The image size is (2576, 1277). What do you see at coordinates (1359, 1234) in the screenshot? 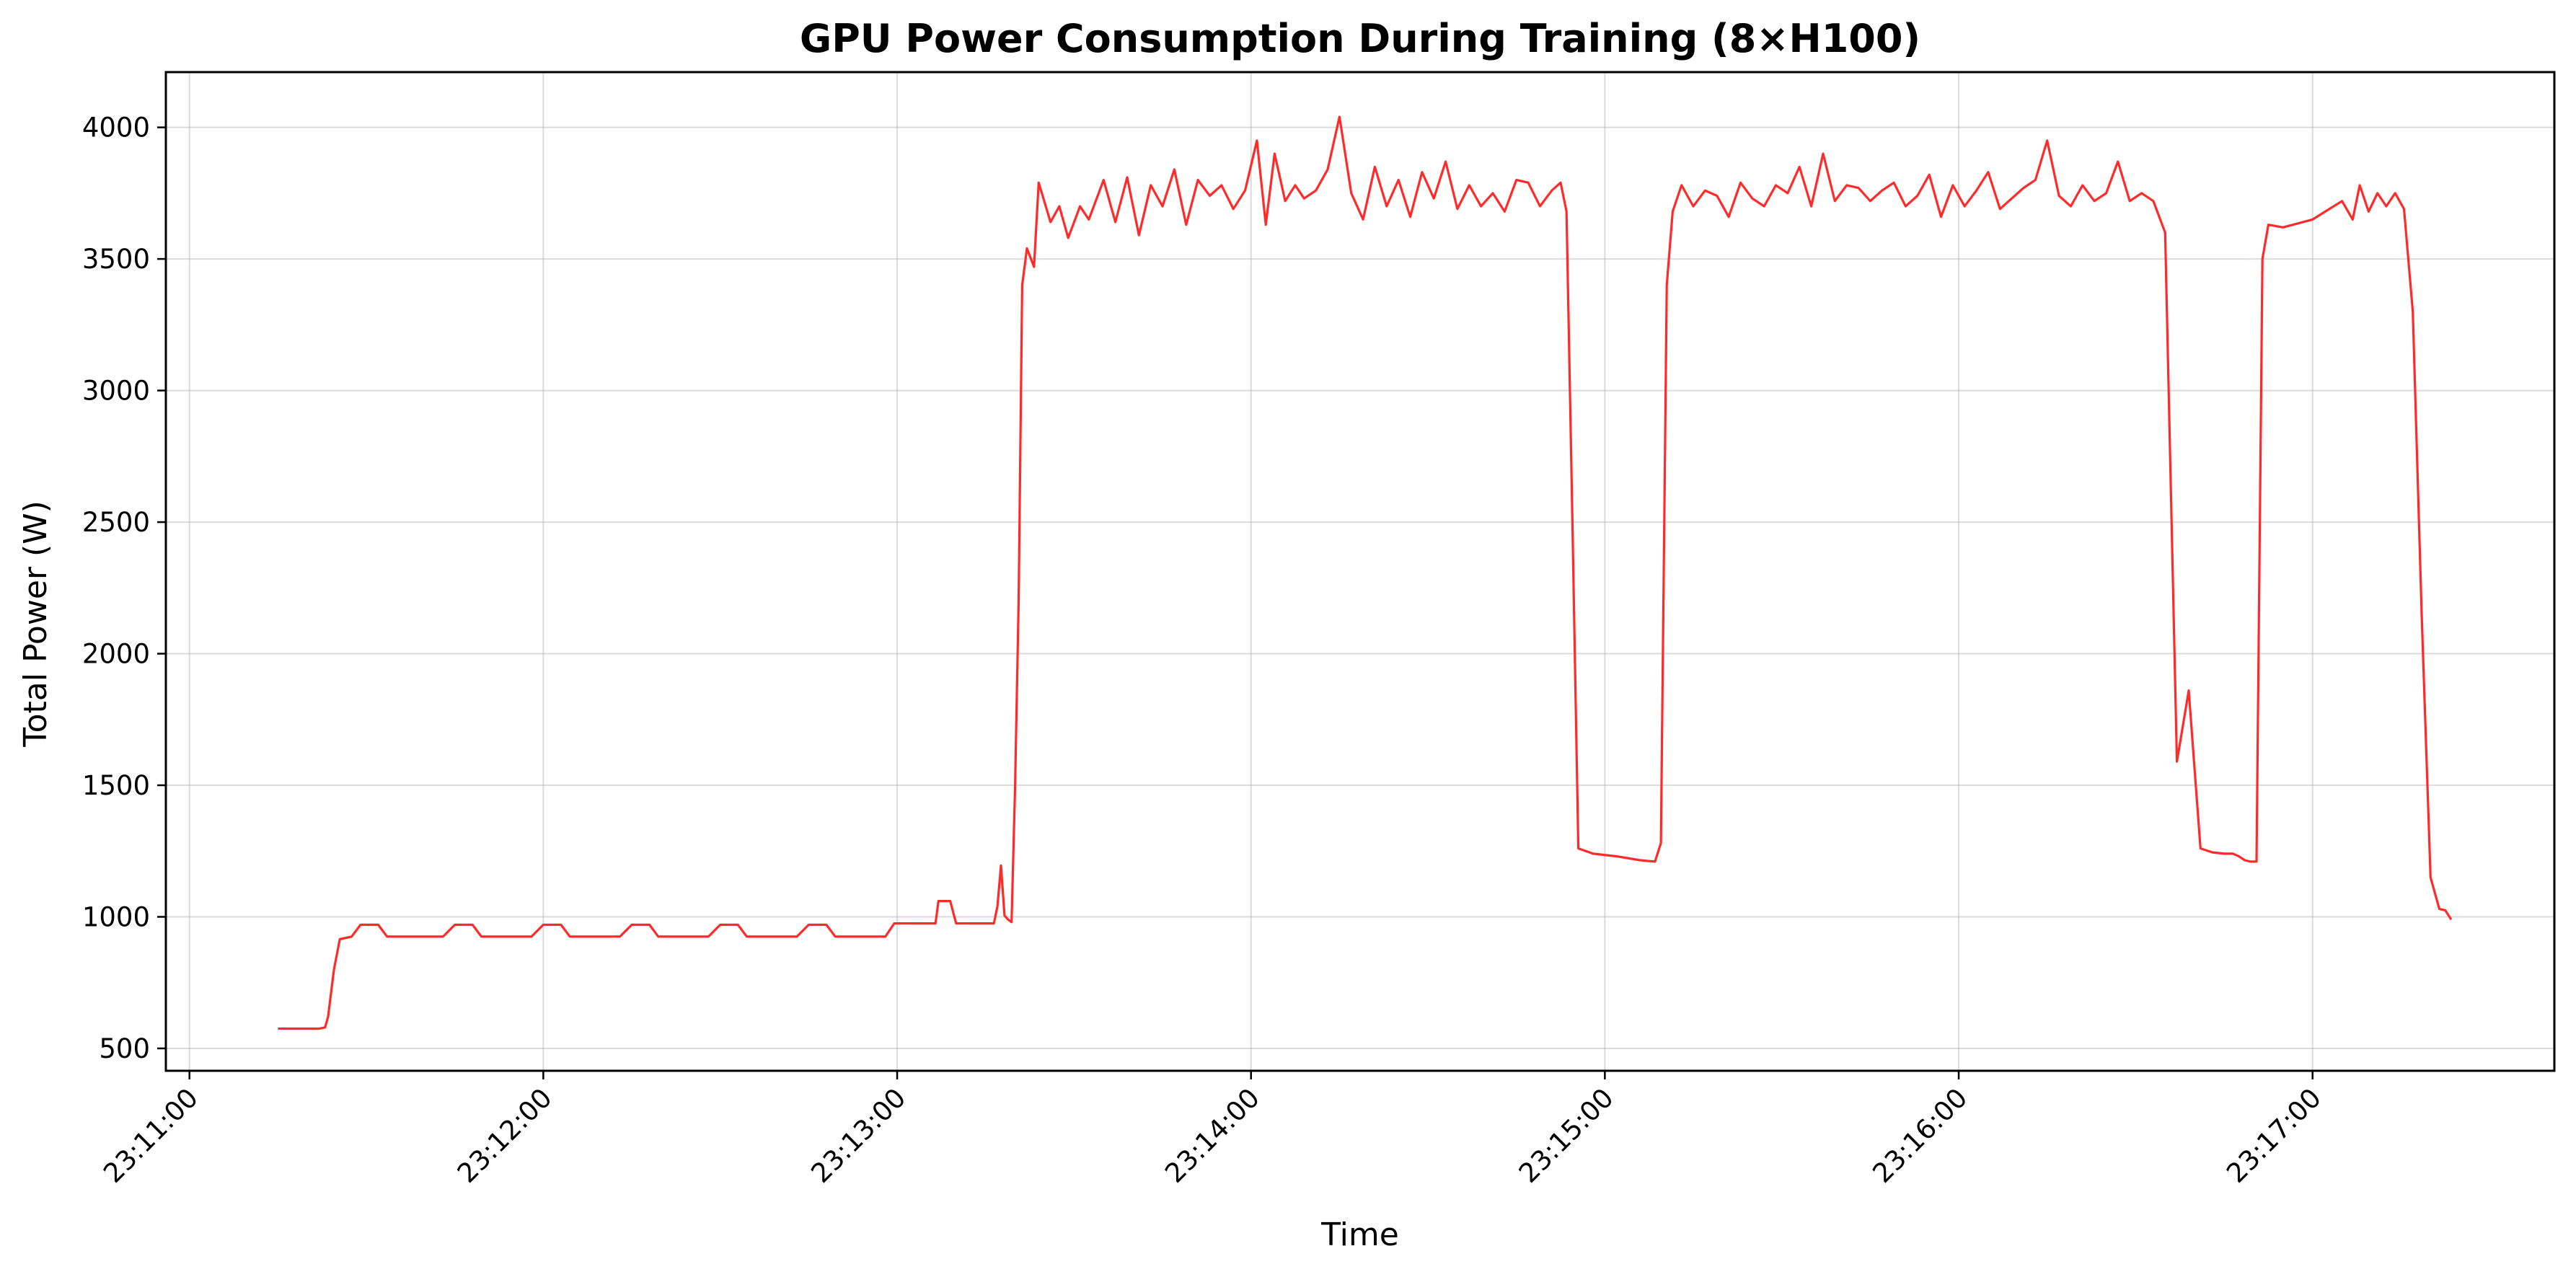
I see `x-axis-label: Time` at bounding box center [1359, 1234].